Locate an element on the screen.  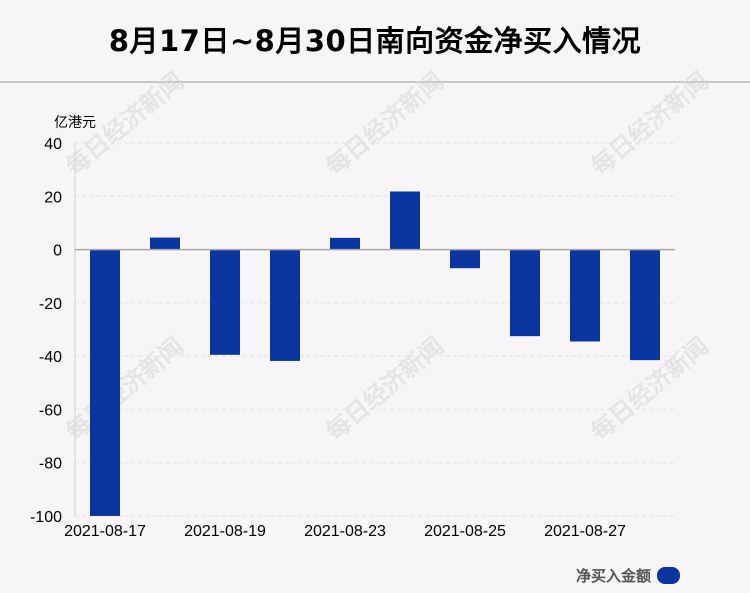
legend: 净买入金额 is located at coordinates (628, 575).